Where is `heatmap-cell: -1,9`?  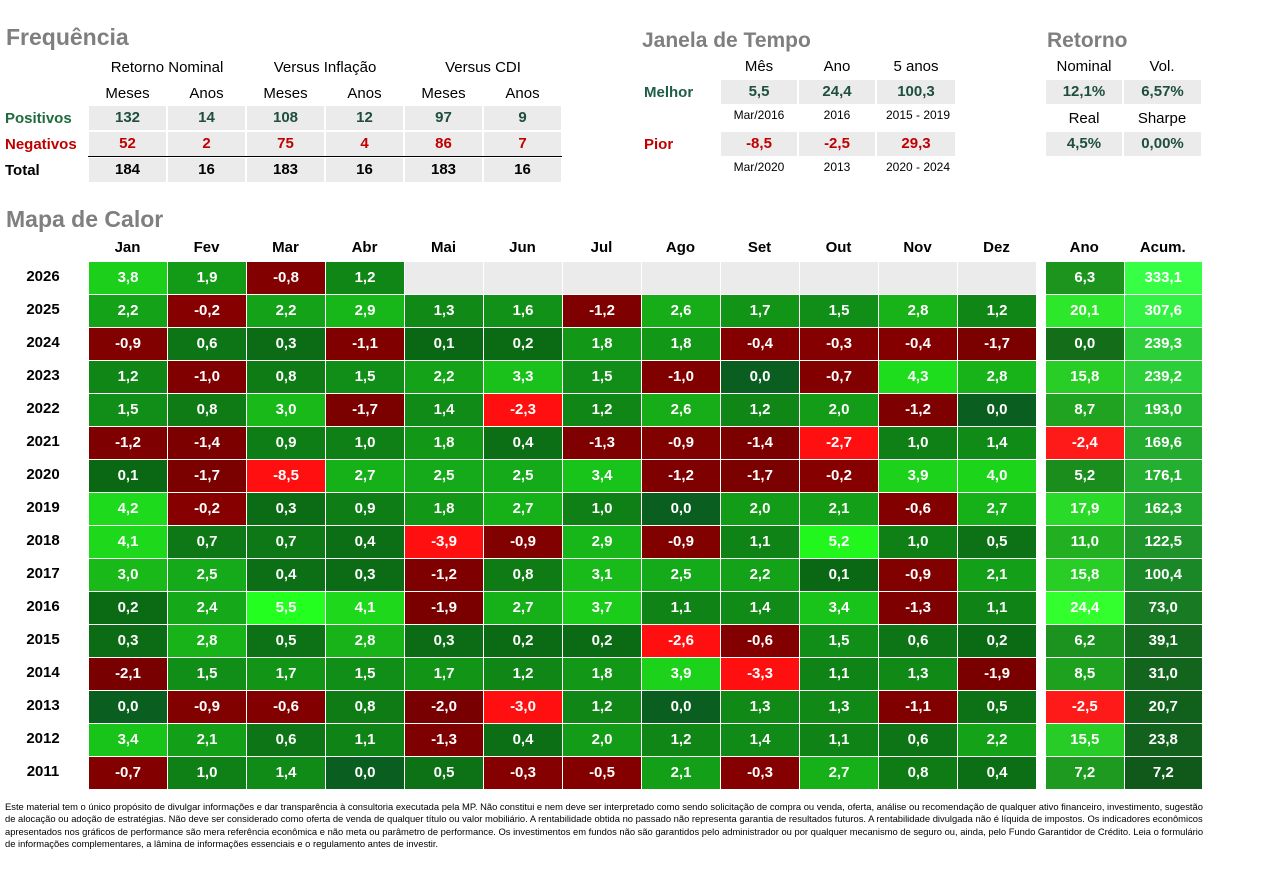
heatmap-cell: -1,9 is located at coordinates (997, 674).